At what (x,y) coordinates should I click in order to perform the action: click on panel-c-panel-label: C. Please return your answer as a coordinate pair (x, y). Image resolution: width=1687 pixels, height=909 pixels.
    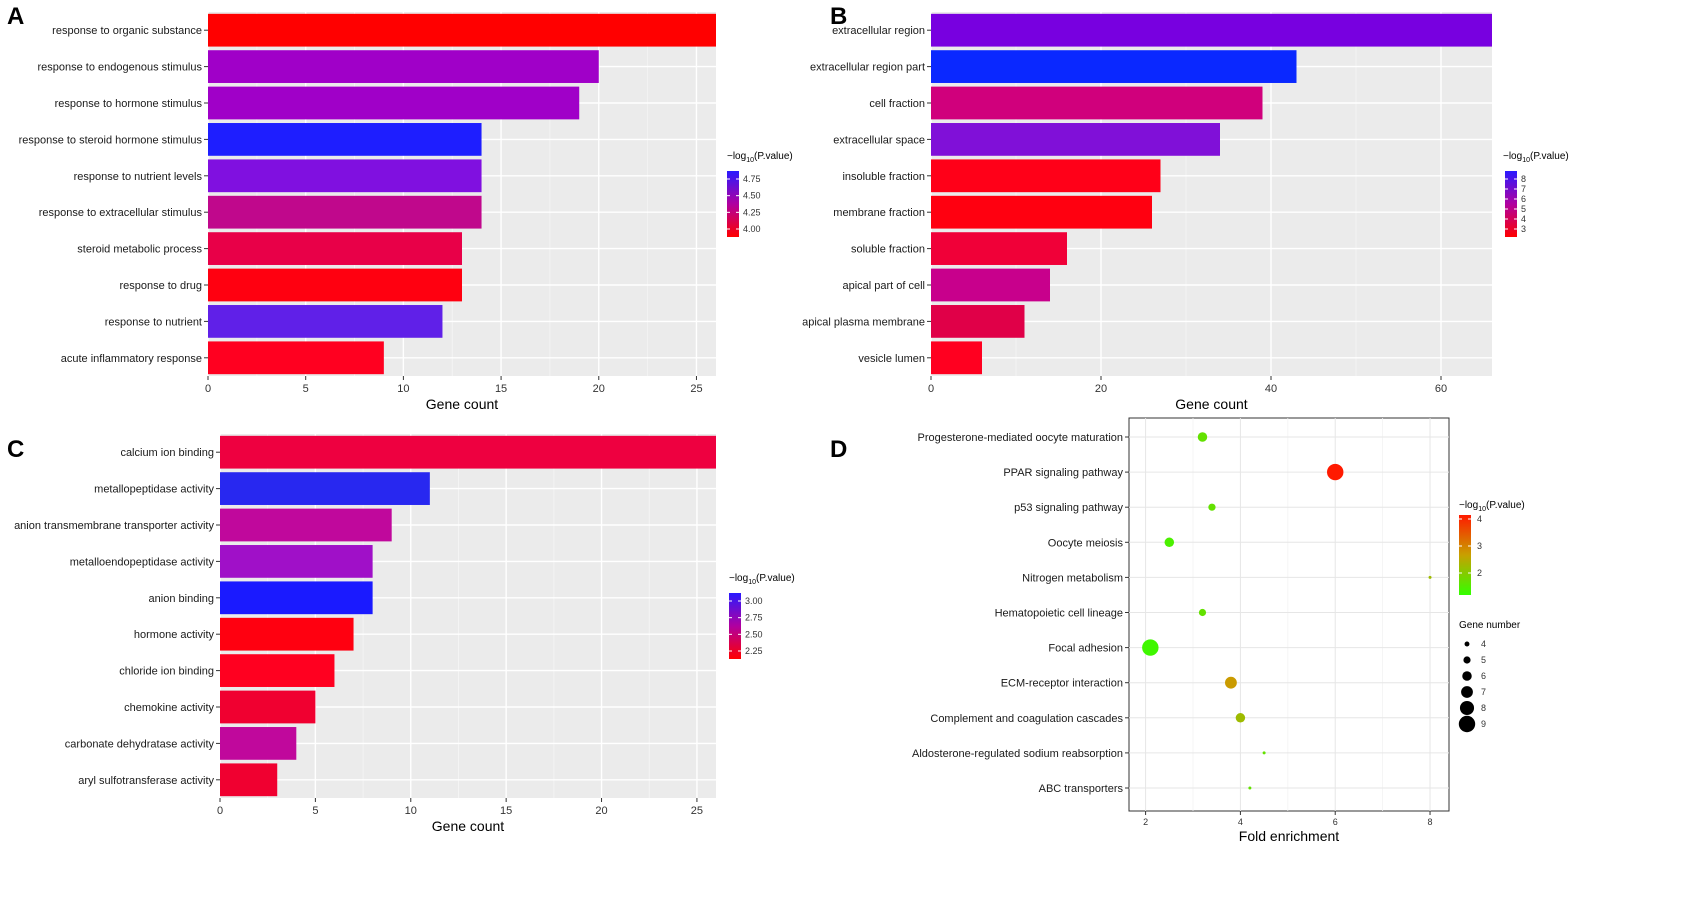
    Looking at the image, I should click on (15, 449).